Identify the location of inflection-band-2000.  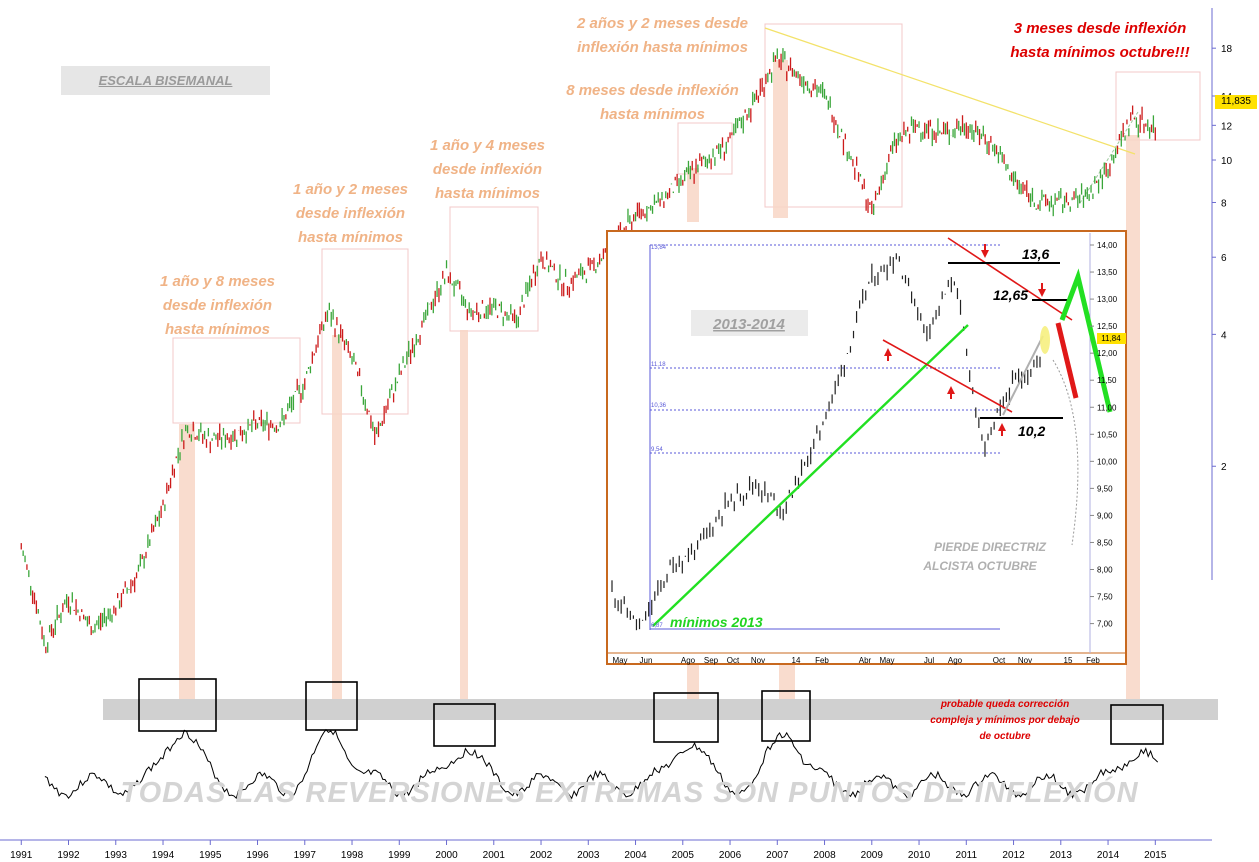
(464, 517).